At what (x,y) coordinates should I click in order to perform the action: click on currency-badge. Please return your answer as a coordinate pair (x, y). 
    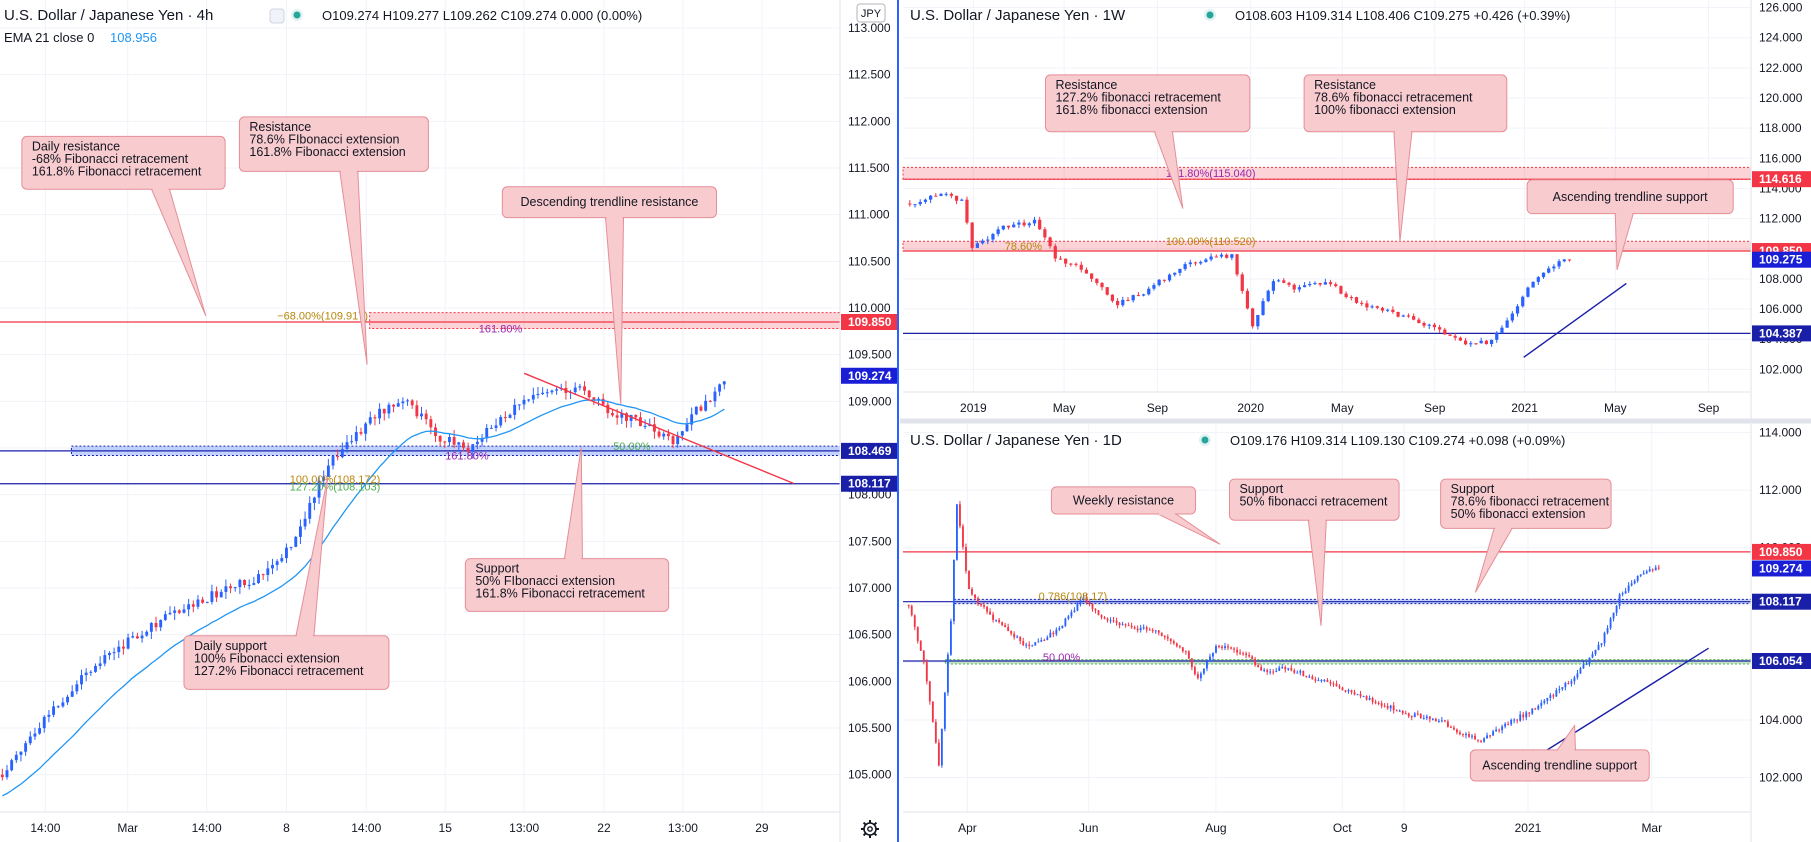
    Looking at the image, I should click on (871, 13).